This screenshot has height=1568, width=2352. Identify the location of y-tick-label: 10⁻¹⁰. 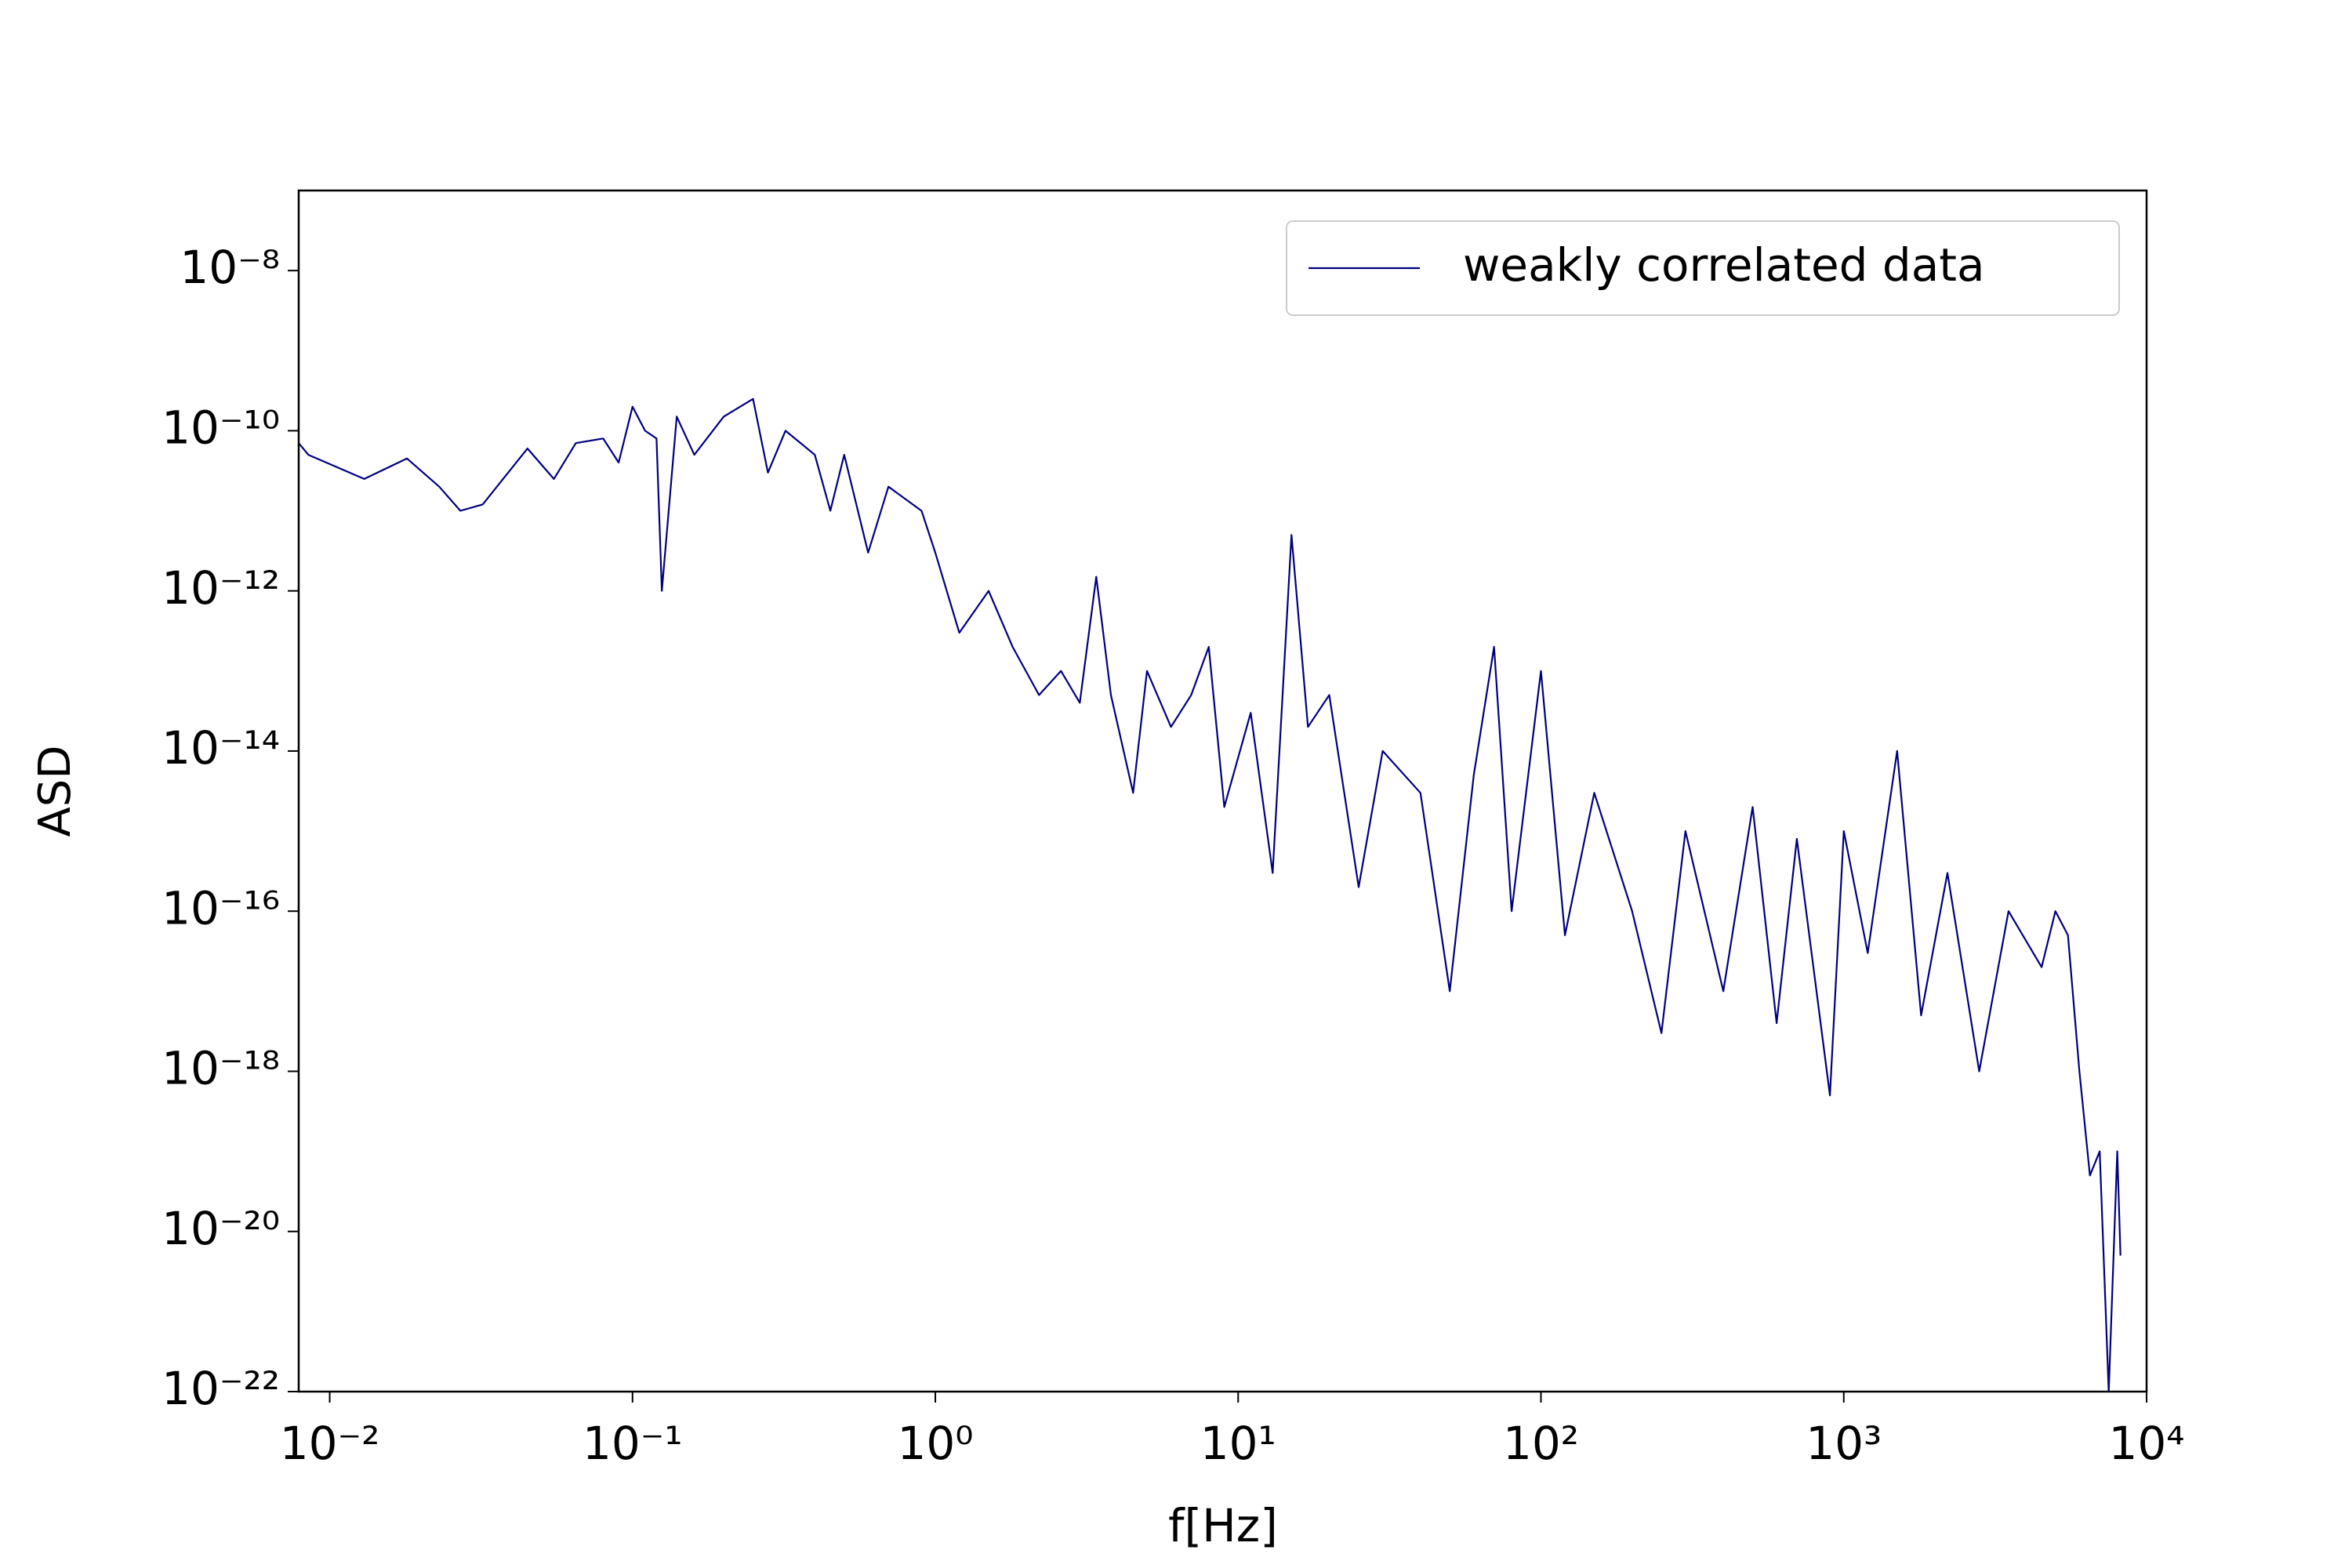
(221, 428).